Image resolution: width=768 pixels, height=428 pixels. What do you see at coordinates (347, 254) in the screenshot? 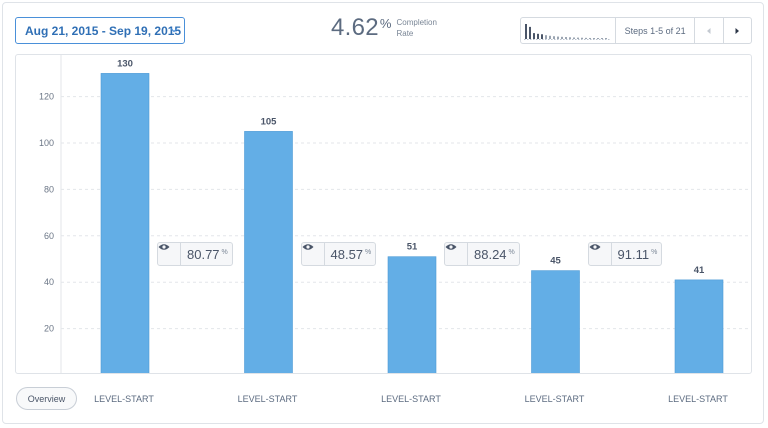
I see `conversion-rate-value: 48.57` at bounding box center [347, 254].